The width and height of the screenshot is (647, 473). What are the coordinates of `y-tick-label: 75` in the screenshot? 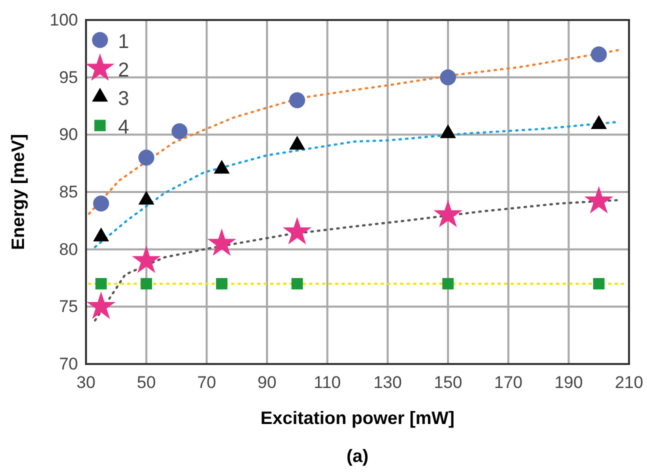 It's located at (68, 306).